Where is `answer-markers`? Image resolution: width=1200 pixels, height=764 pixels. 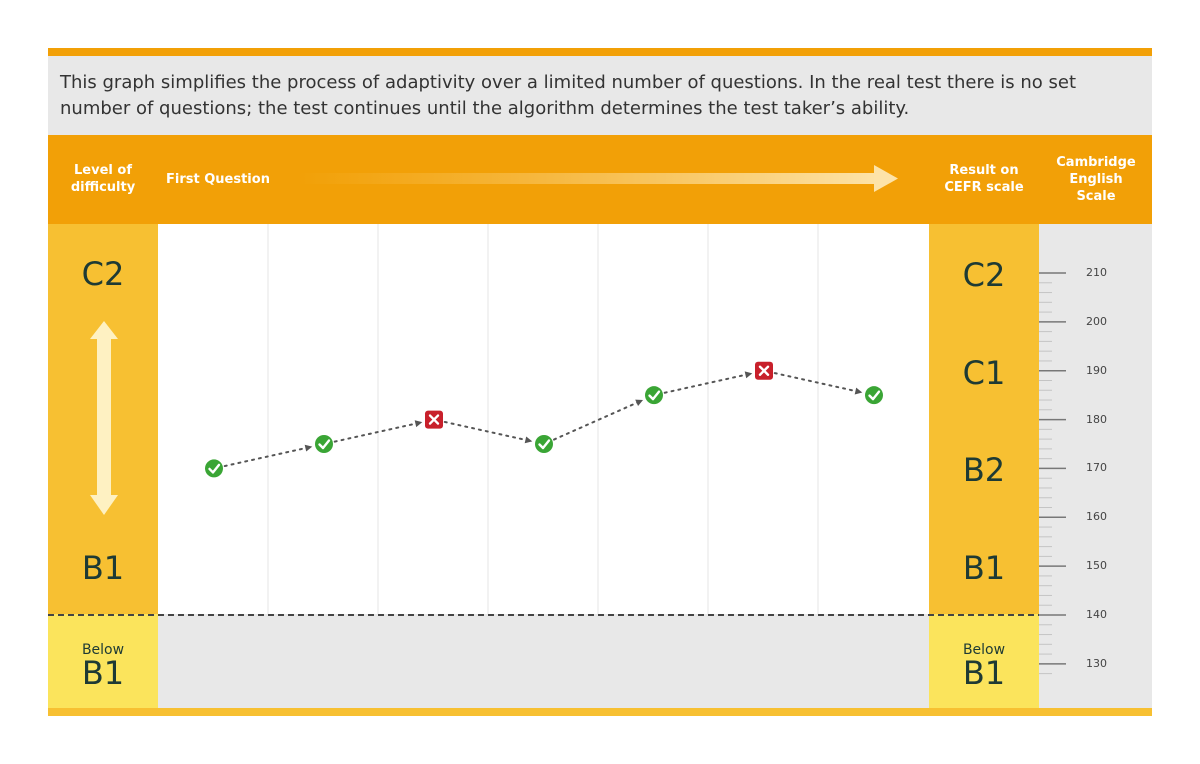 answer-markers is located at coordinates (544, 419).